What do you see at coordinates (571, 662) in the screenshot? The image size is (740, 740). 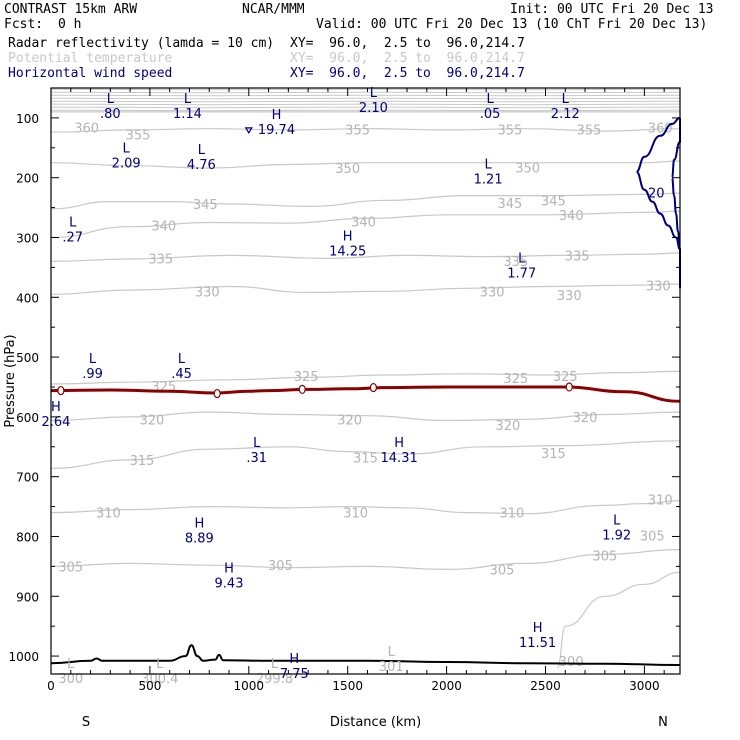 I see `theta-label-300: 300` at bounding box center [571, 662].